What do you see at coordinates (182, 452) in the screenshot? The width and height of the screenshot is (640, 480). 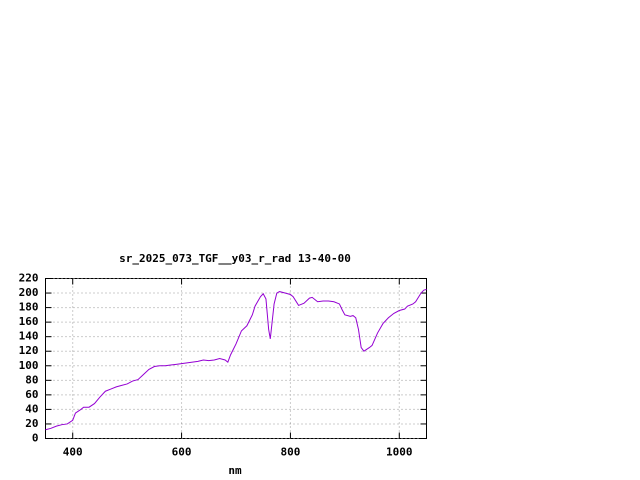 I see `x-tick-label: 600` at bounding box center [182, 452].